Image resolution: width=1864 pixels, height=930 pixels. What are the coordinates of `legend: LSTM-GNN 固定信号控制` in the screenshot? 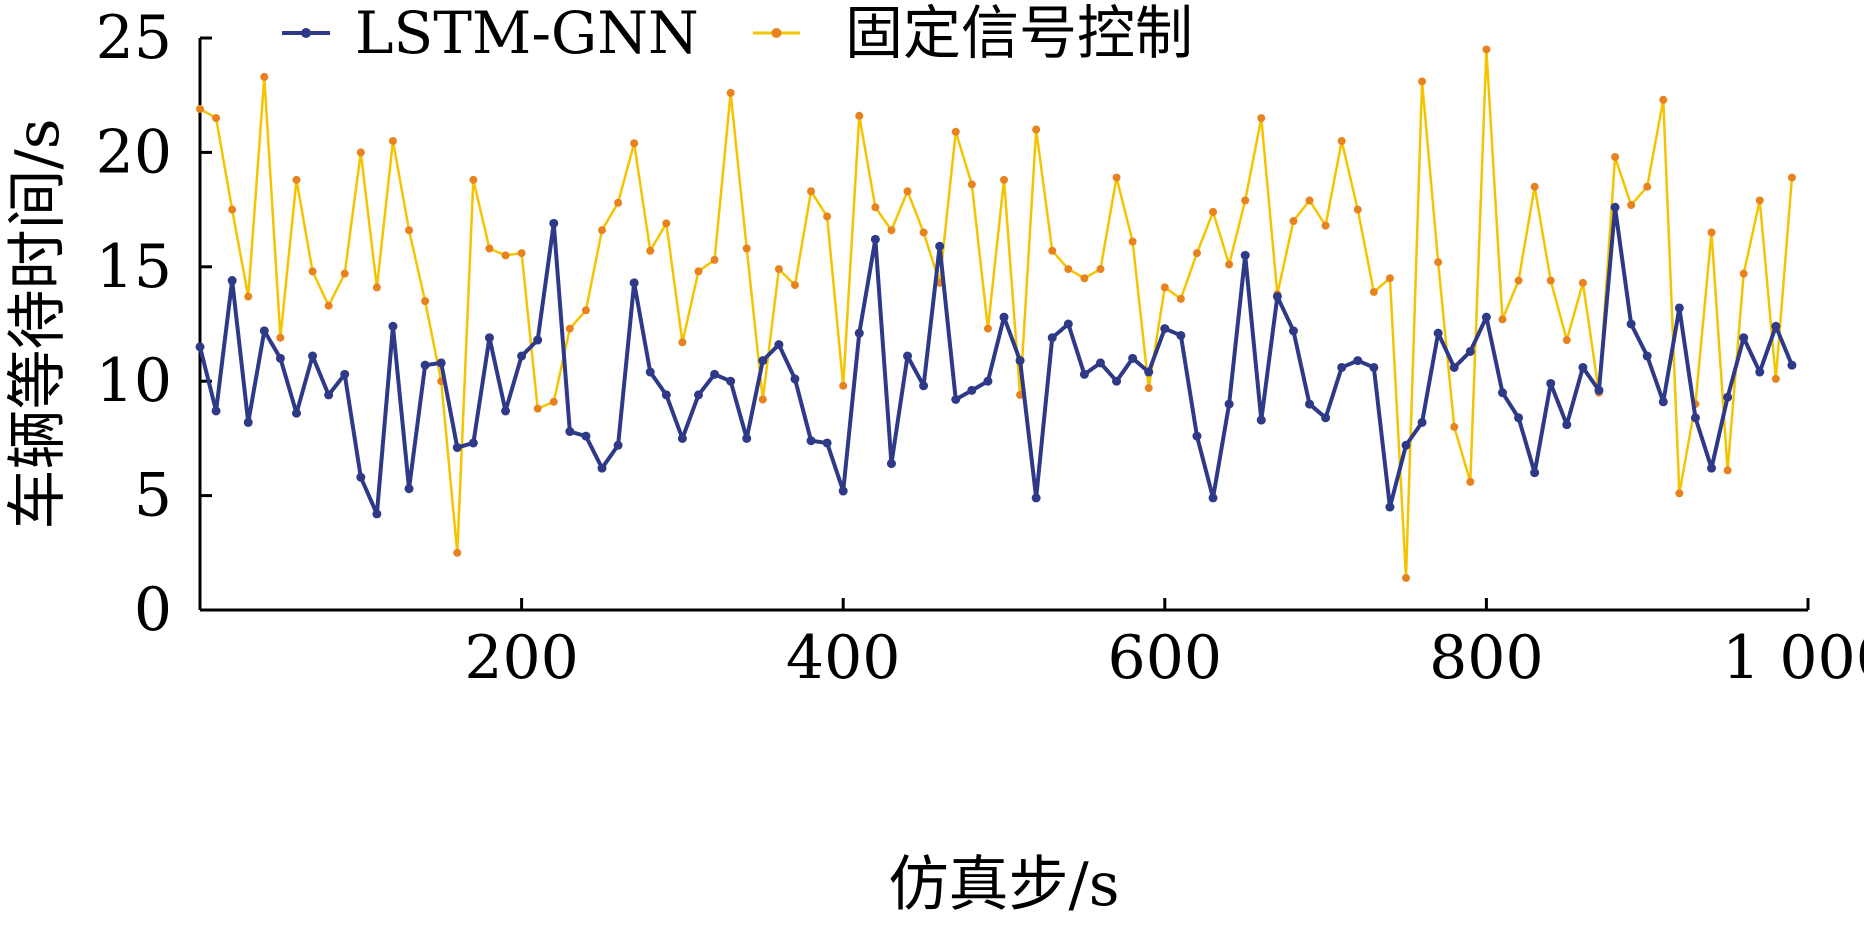 It's located at (737, 33).